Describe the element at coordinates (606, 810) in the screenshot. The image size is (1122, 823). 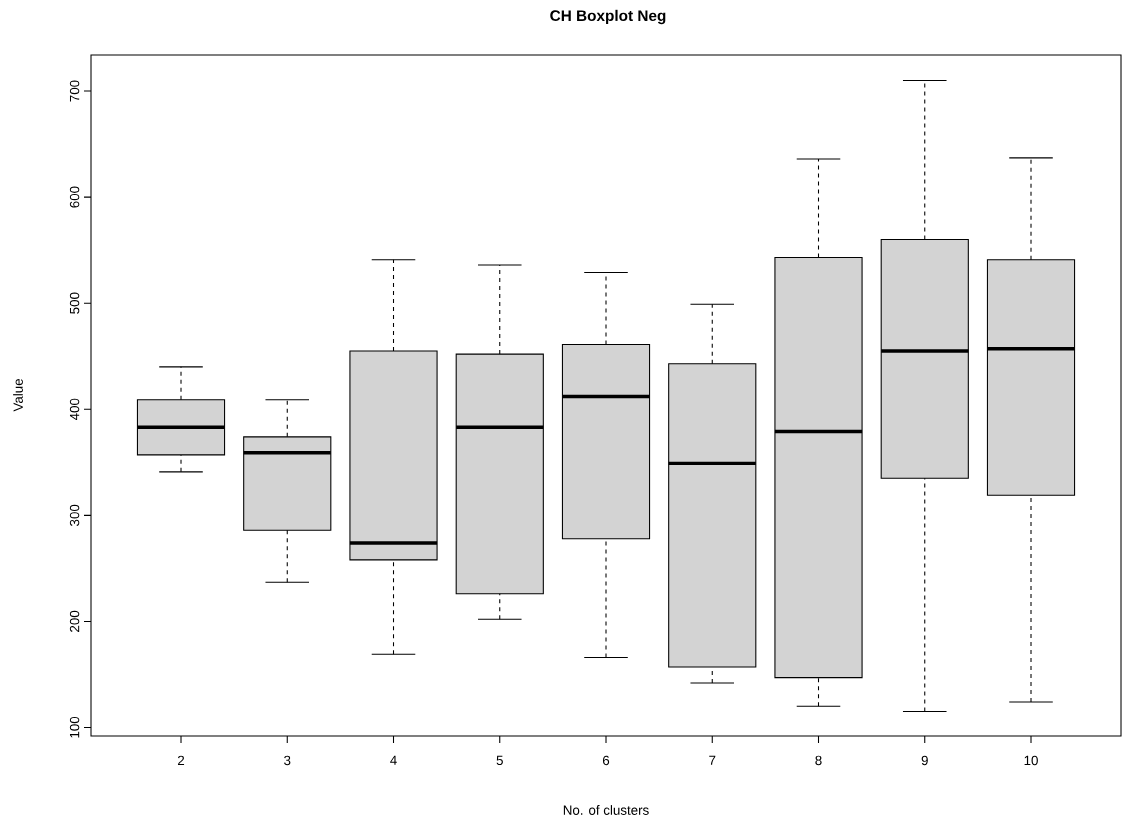
I see `x-axis-title: No. of clusters` at that location.